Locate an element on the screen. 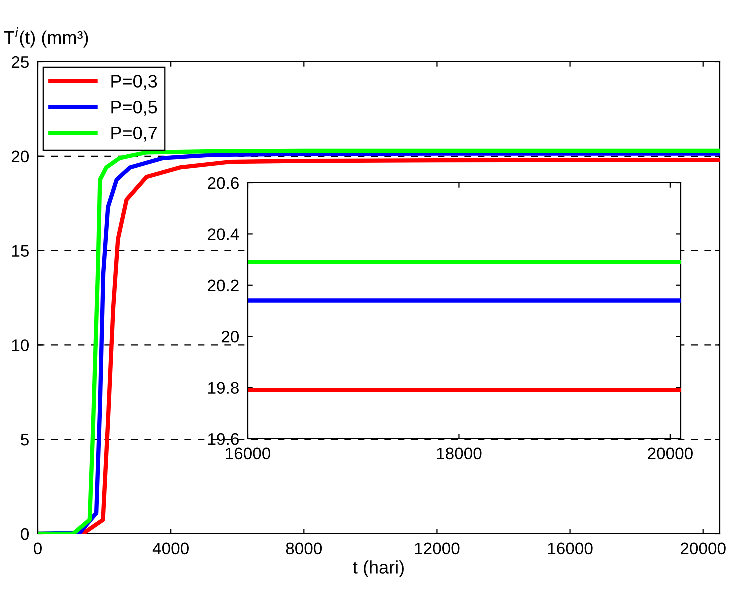 The image size is (739, 594). legend-label: P=0,5 is located at coordinates (135, 108).